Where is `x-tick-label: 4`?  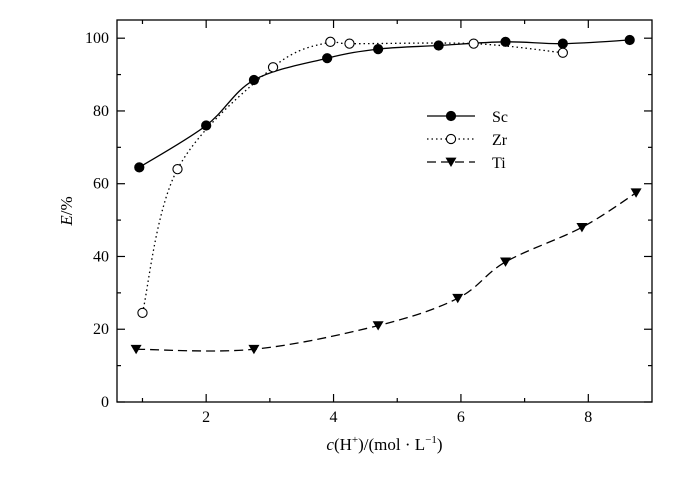
x-tick-label: 4 is located at coordinates (334, 417).